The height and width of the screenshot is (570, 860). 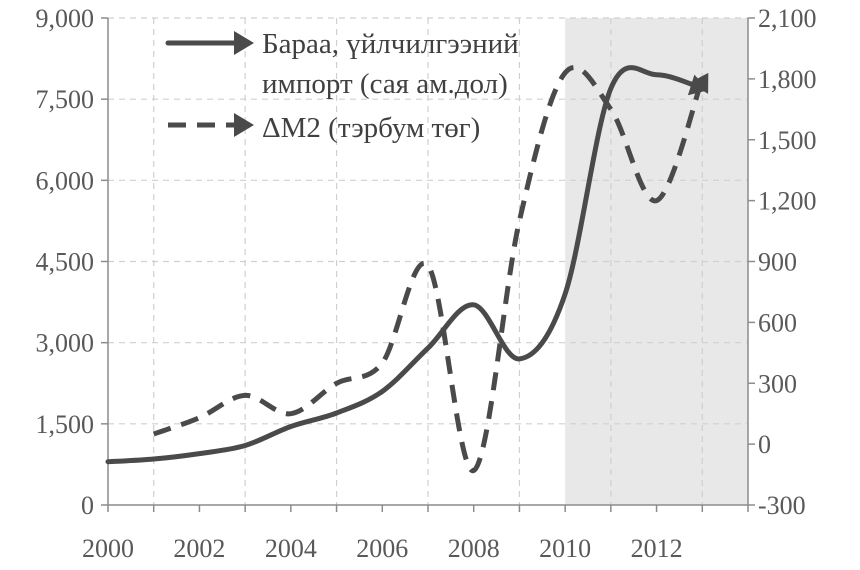 I want to click on right-tick-label: -300, so click(x=782, y=505).